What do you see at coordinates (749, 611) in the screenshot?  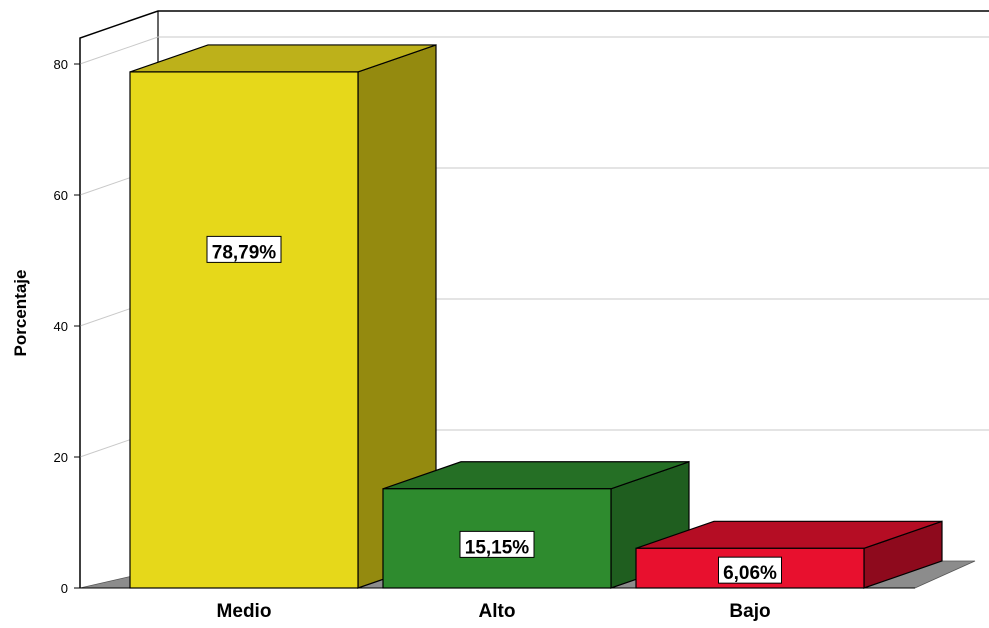 I see `x-tick-label: Bajo` at bounding box center [749, 611].